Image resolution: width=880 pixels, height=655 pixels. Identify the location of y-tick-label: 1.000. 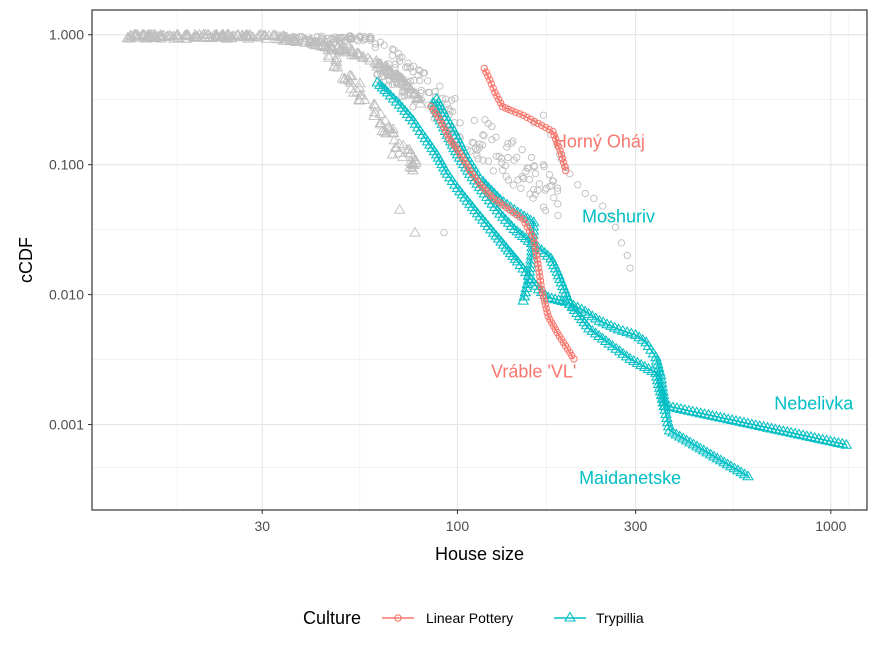
(66, 35).